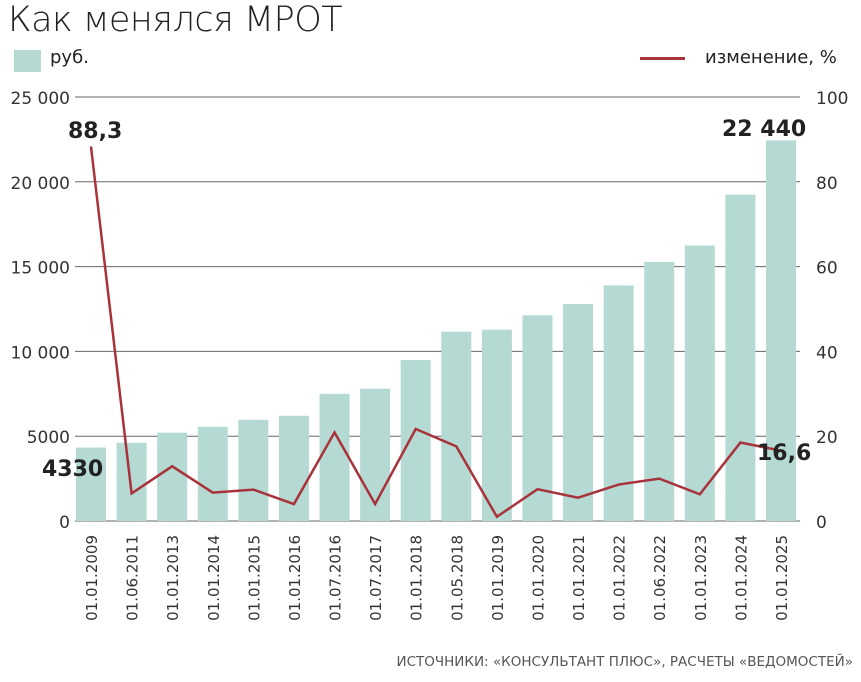 The height and width of the screenshot is (682, 861). Describe the element at coordinates (538, 578) in the screenshot. I see `x-tick-label: 01.01.2020` at that location.